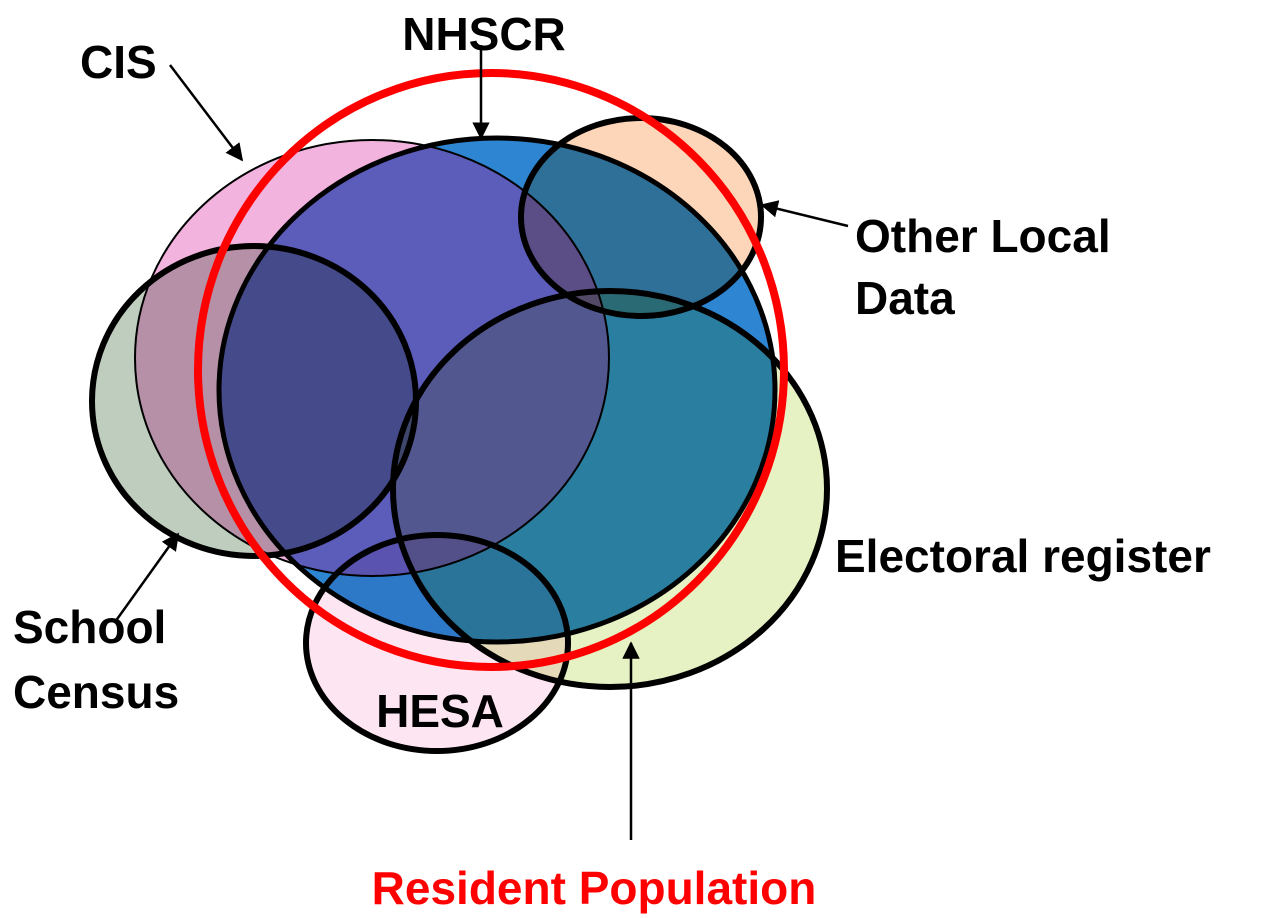 Image resolution: width=1279 pixels, height=918 pixels. What do you see at coordinates (89, 627) in the screenshot?
I see `school-census-label: School` at bounding box center [89, 627].